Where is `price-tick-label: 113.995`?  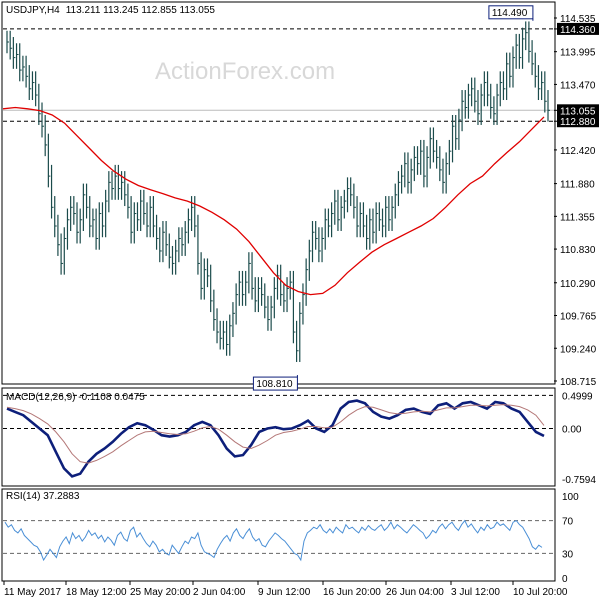
price-tick-label: 113.995 is located at coordinates (578, 53).